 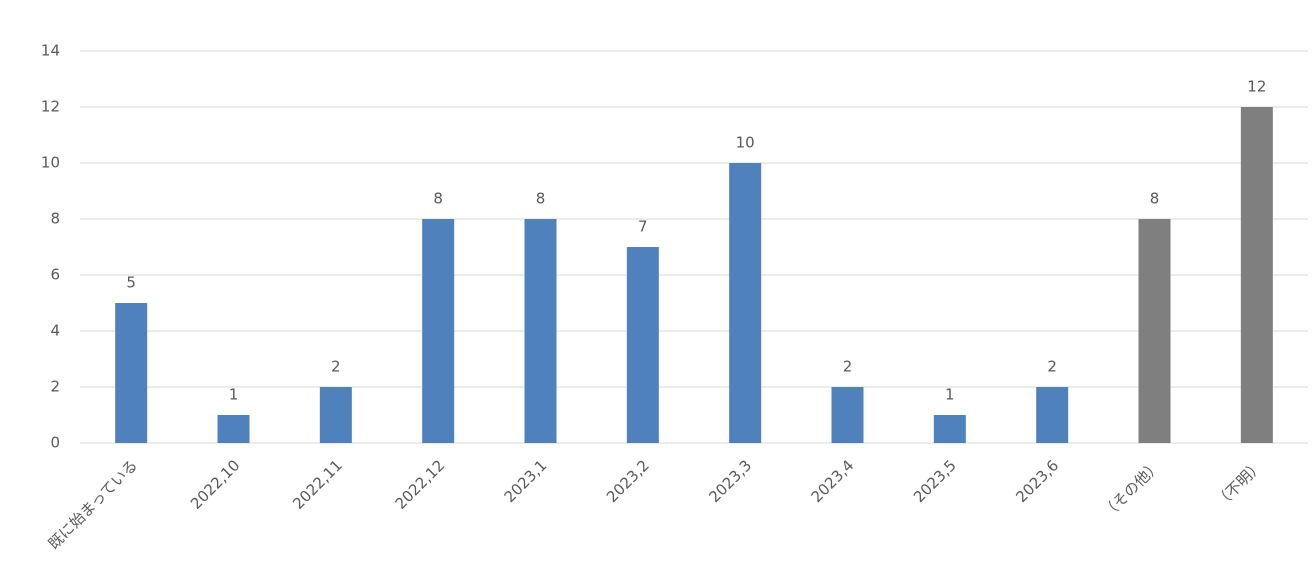 I want to click on x-tick-label: （不明）, so click(x=1239, y=483).